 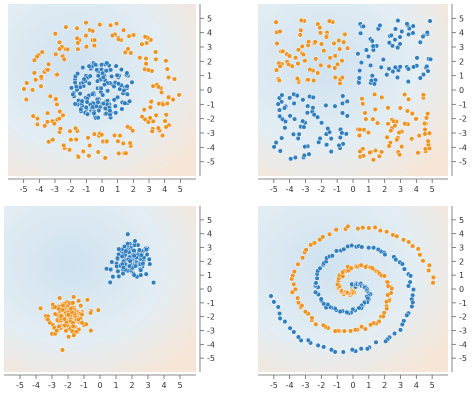 What do you see at coordinates (463, 303) in the screenshot?
I see `y-tick-label: -1` at bounding box center [463, 303].